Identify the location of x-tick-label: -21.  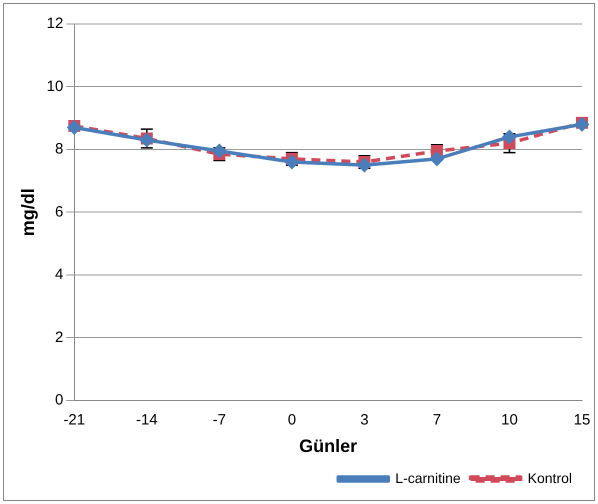
(74, 420).